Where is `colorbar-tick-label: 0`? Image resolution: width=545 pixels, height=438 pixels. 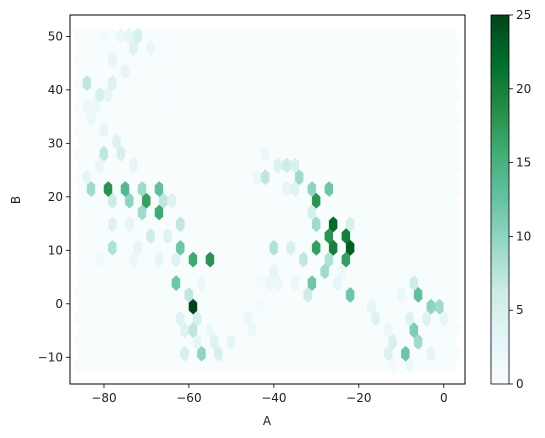
colorbar-tick-label: 0 is located at coordinates (520, 384).